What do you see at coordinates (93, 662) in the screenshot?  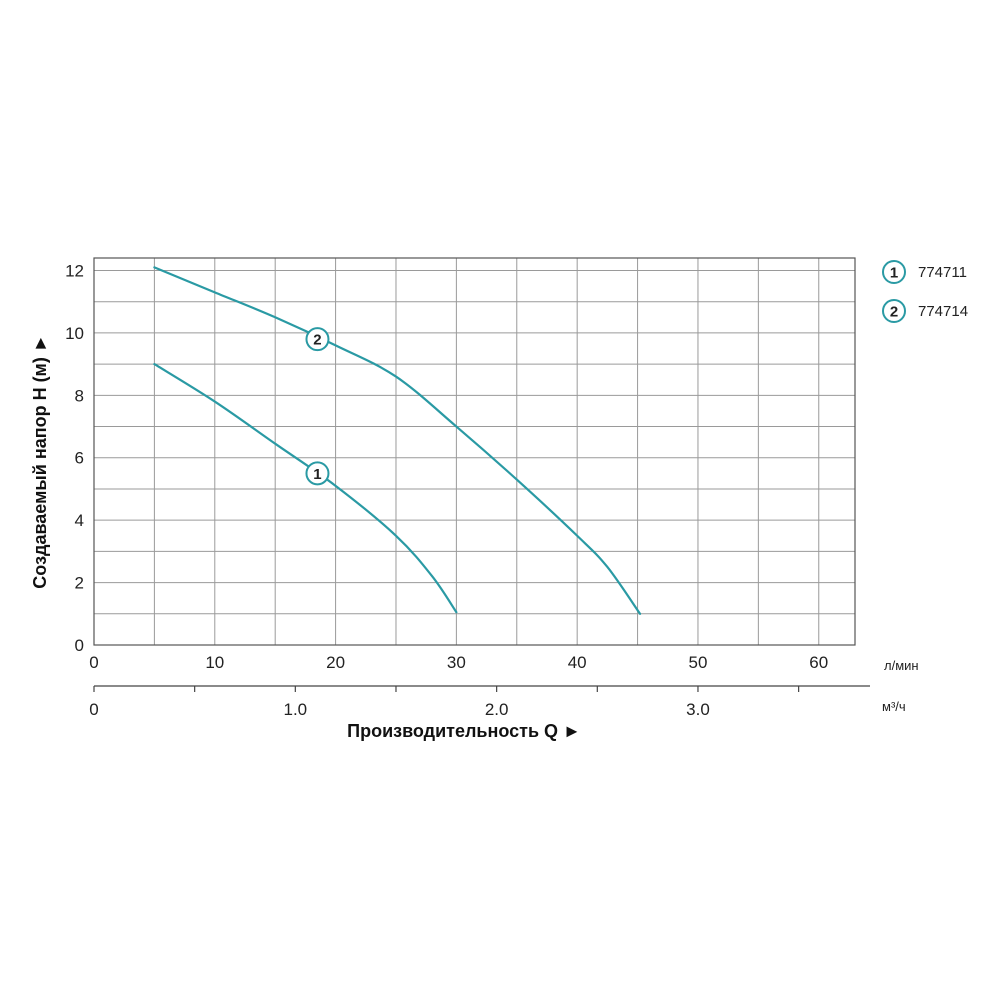 I see `x-tick-label: 0` at bounding box center [93, 662].